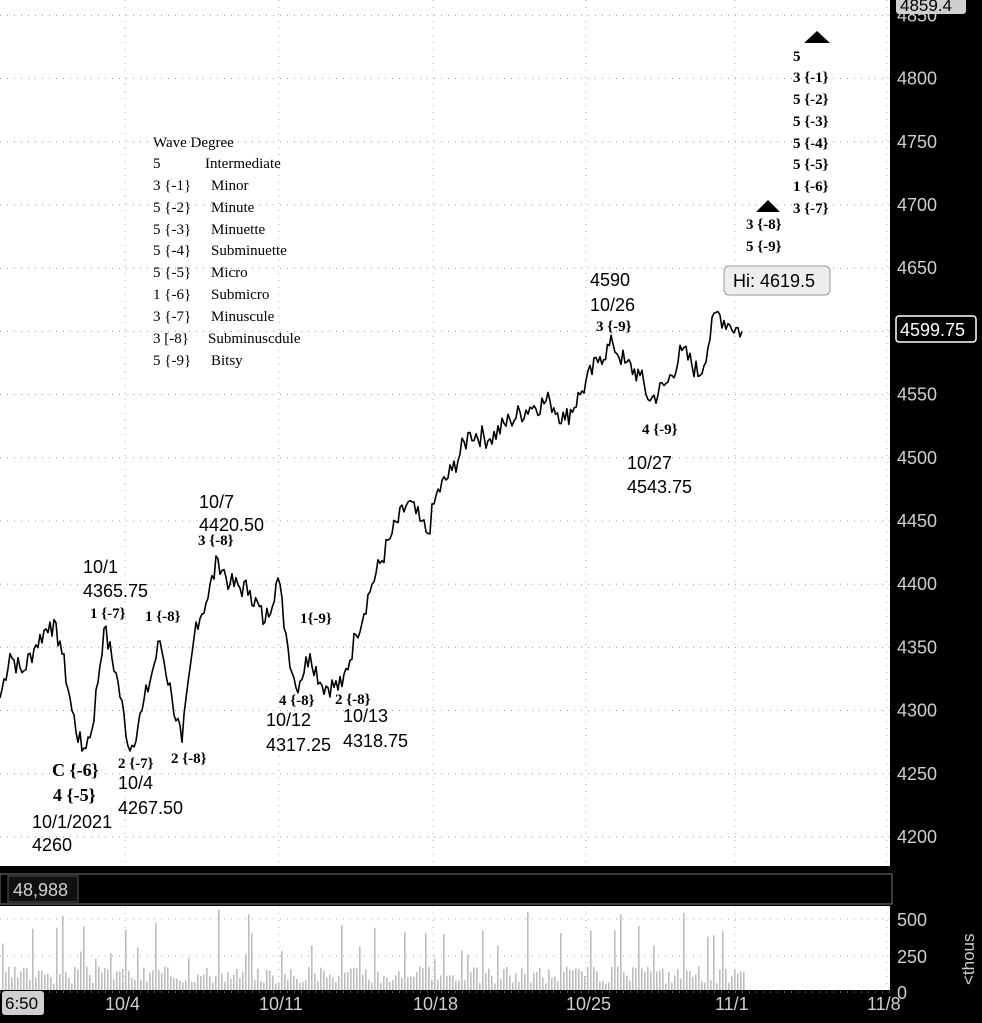  I want to click on volume-plot-area, so click(445, 948).